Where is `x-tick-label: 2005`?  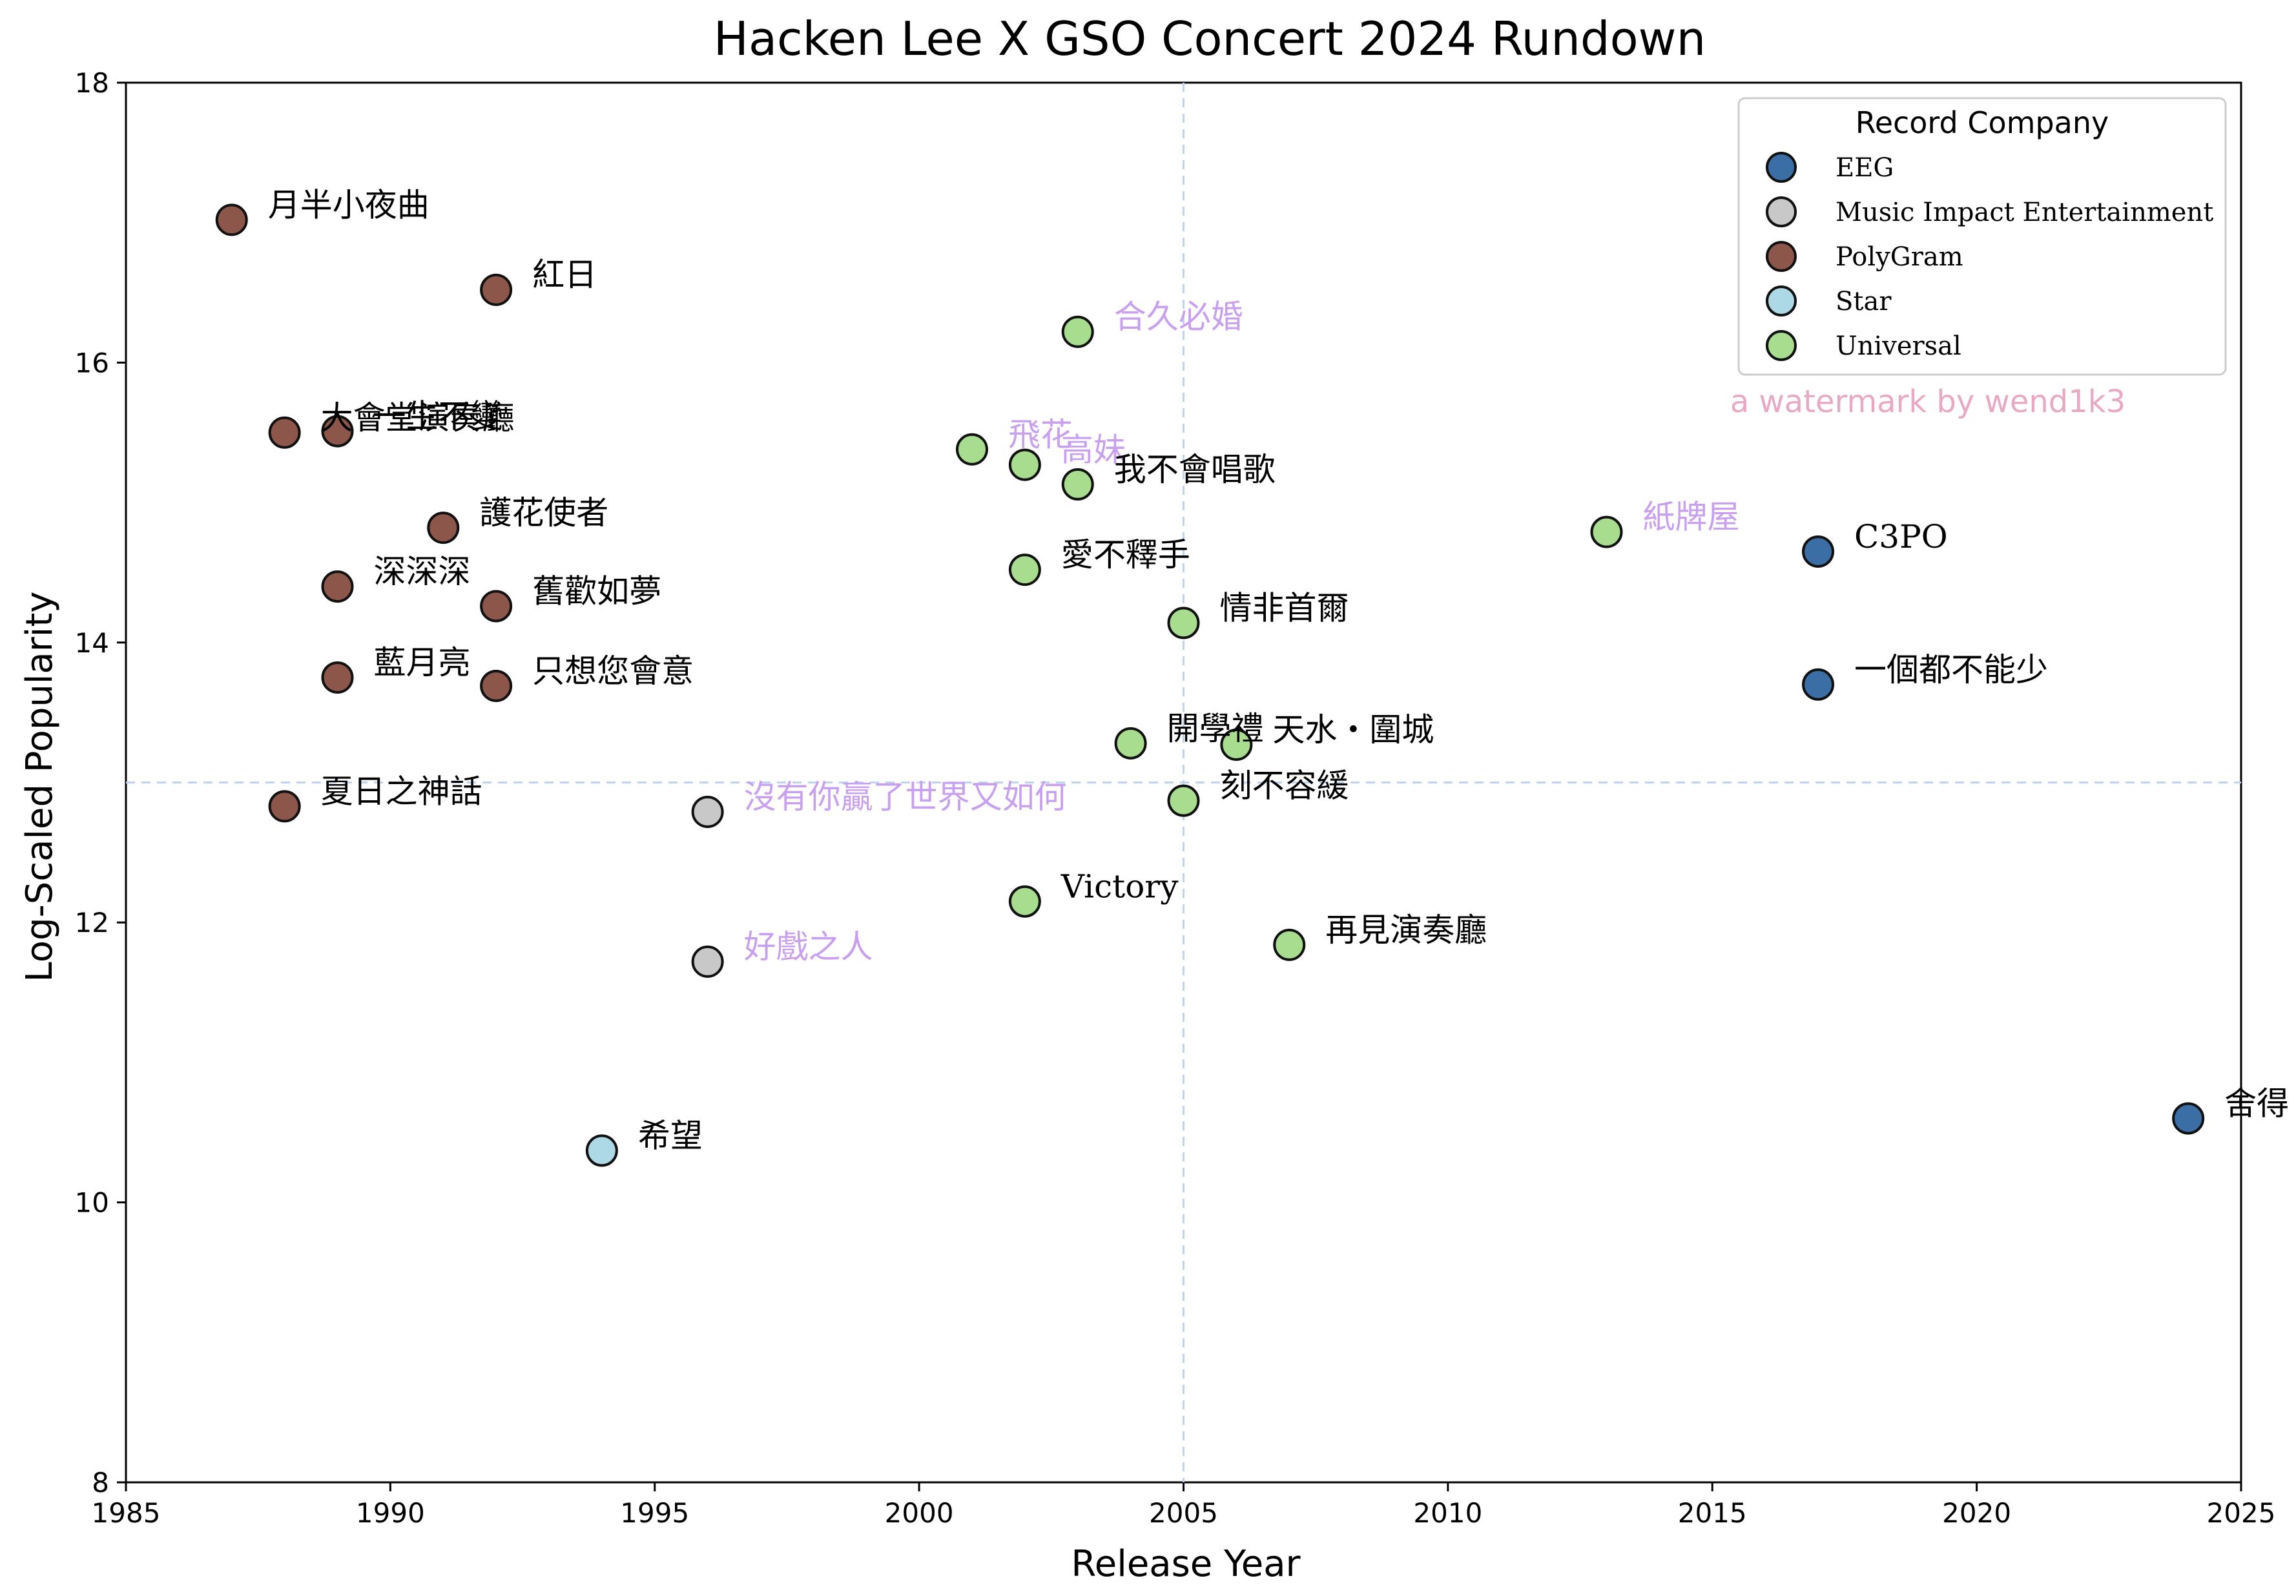
x-tick-label: 2005 is located at coordinates (1183, 1513).